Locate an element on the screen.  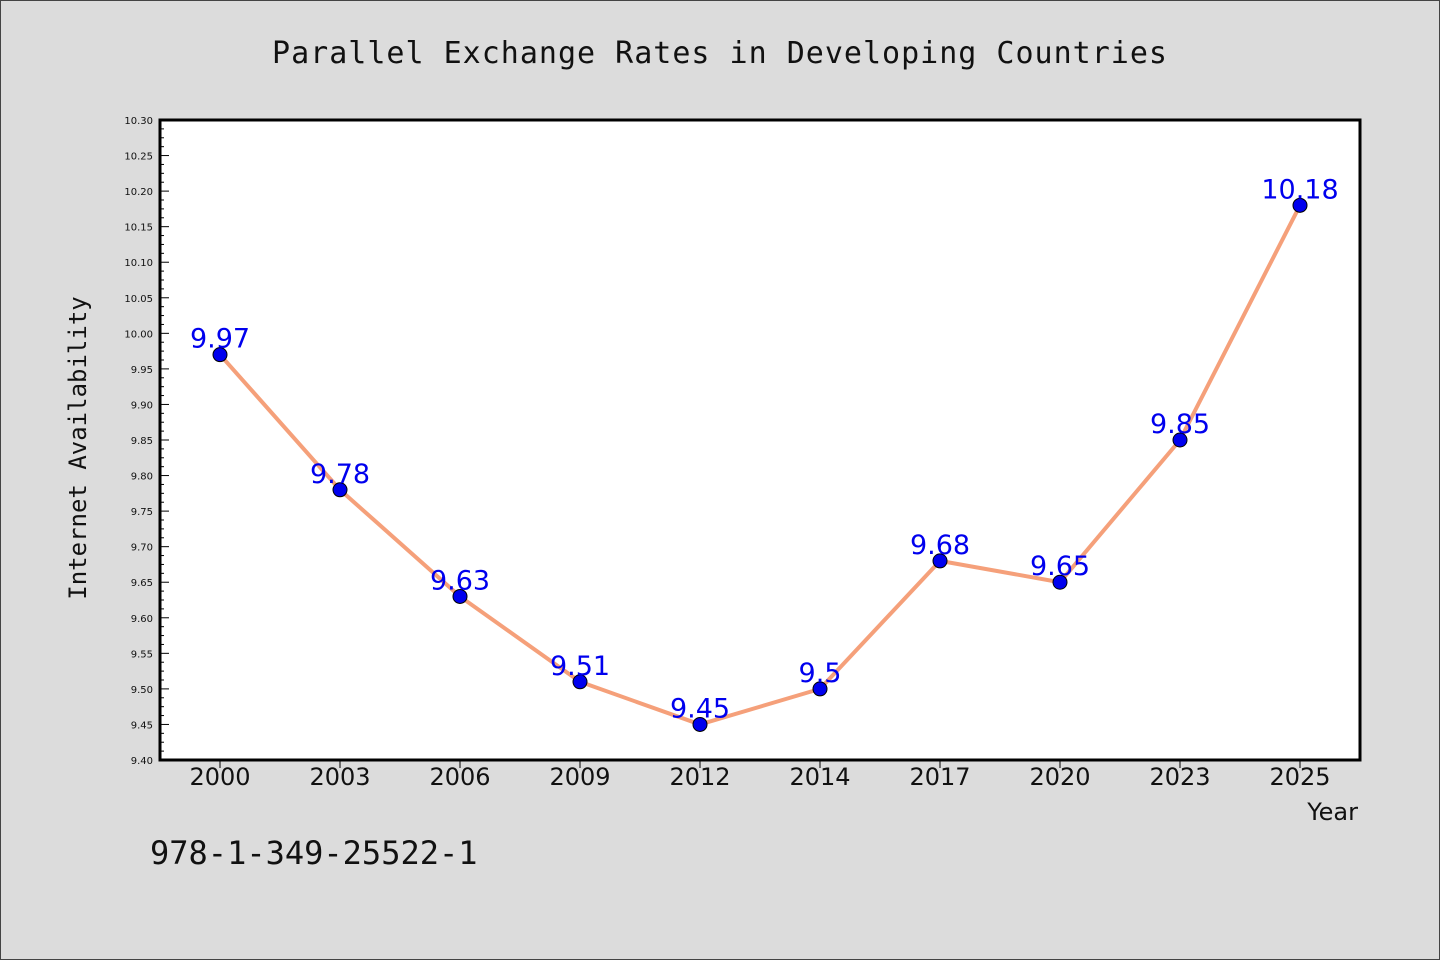
x-tick-label: 2017 is located at coordinates (939, 777).